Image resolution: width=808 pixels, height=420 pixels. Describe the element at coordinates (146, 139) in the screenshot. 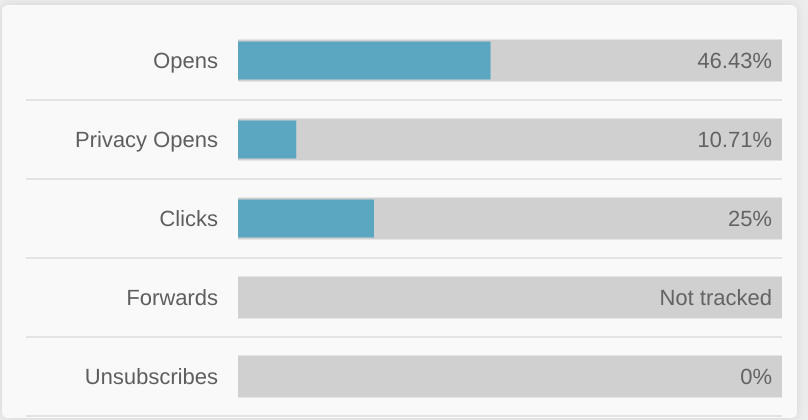

I see `y-tick-label: Privacy Opens` at that location.